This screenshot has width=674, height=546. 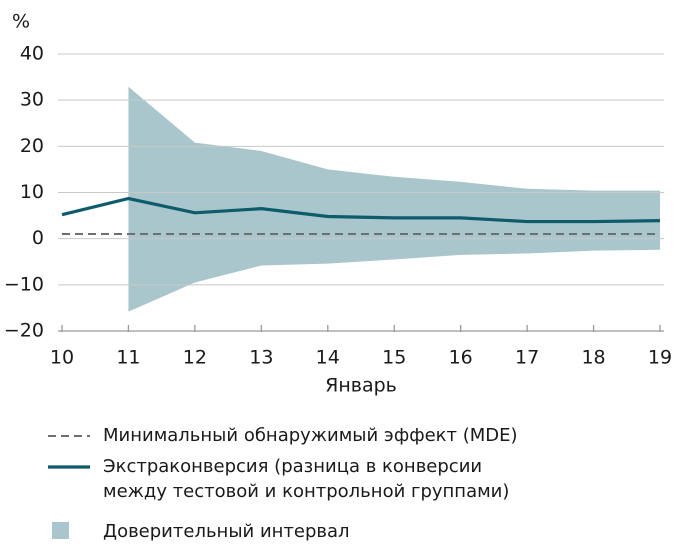 What do you see at coordinates (24, 331) in the screenshot?
I see `y-tick-label: −20` at bounding box center [24, 331].